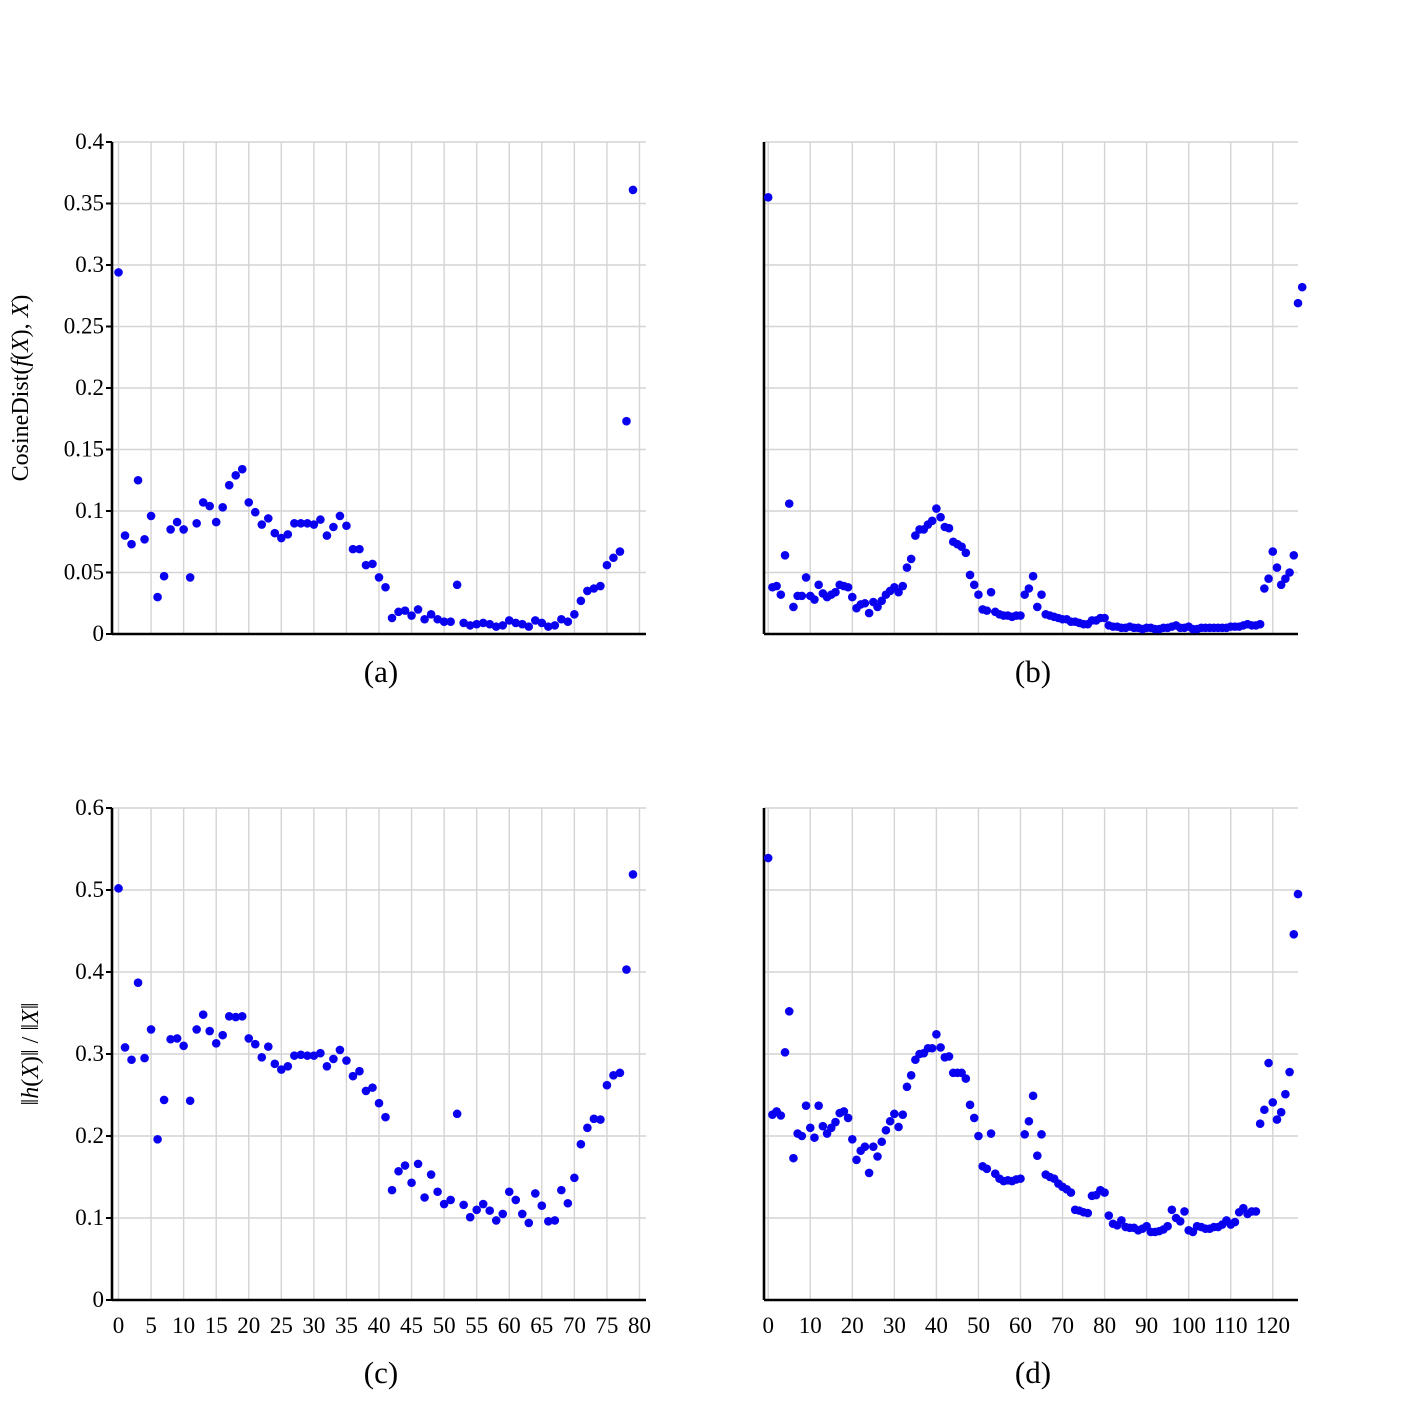 This screenshot has height=1412, width=1412. Describe the element at coordinates (1033, 671) in the screenshot. I see `panel-caption: (b)` at that location.